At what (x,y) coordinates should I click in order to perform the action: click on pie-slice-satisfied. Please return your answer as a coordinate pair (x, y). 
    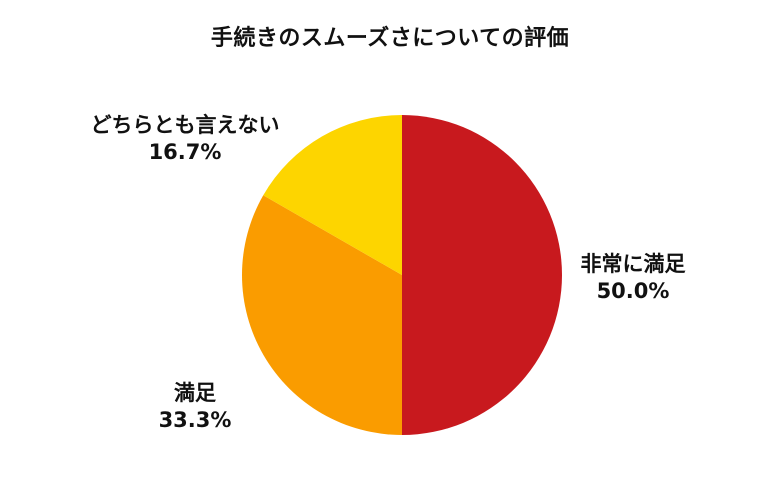
    Looking at the image, I should click on (321, 315).